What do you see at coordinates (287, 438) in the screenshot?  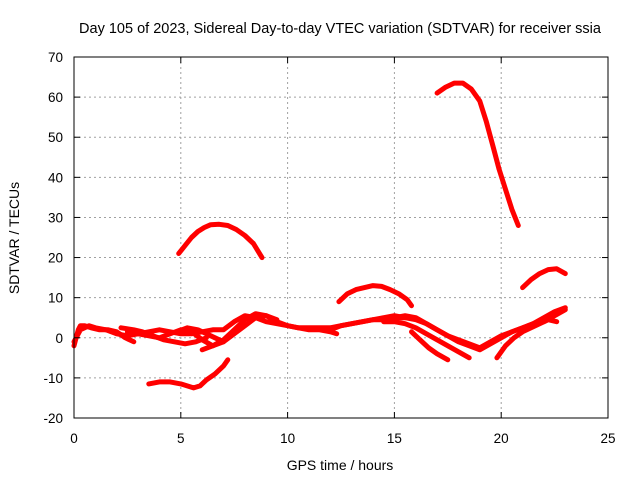 I see `x-tick-label: 10` at bounding box center [287, 438].